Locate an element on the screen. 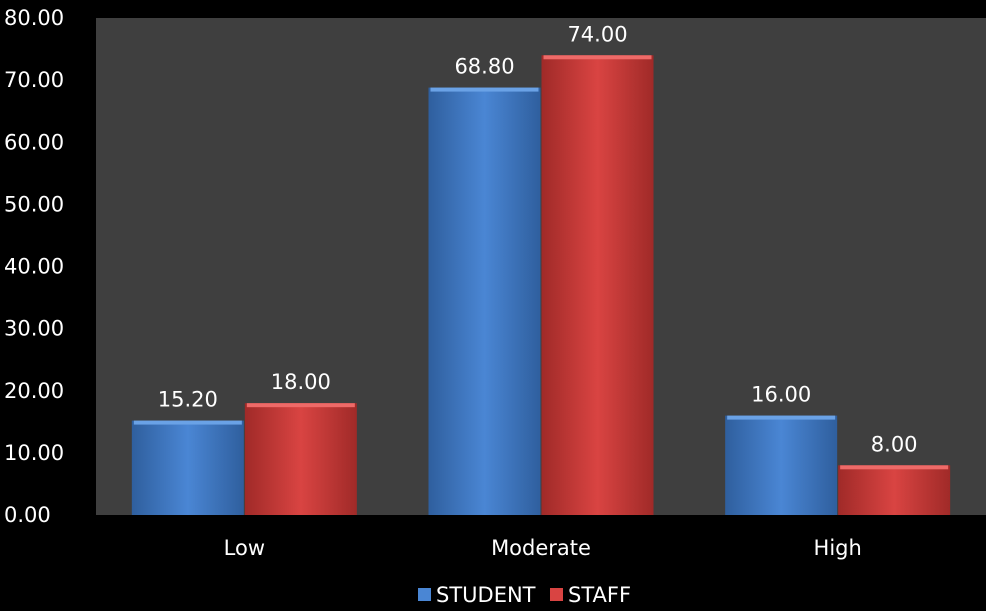 Image resolution: width=986 pixels, height=611 pixels. bar-student-high is located at coordinates (781, 465).